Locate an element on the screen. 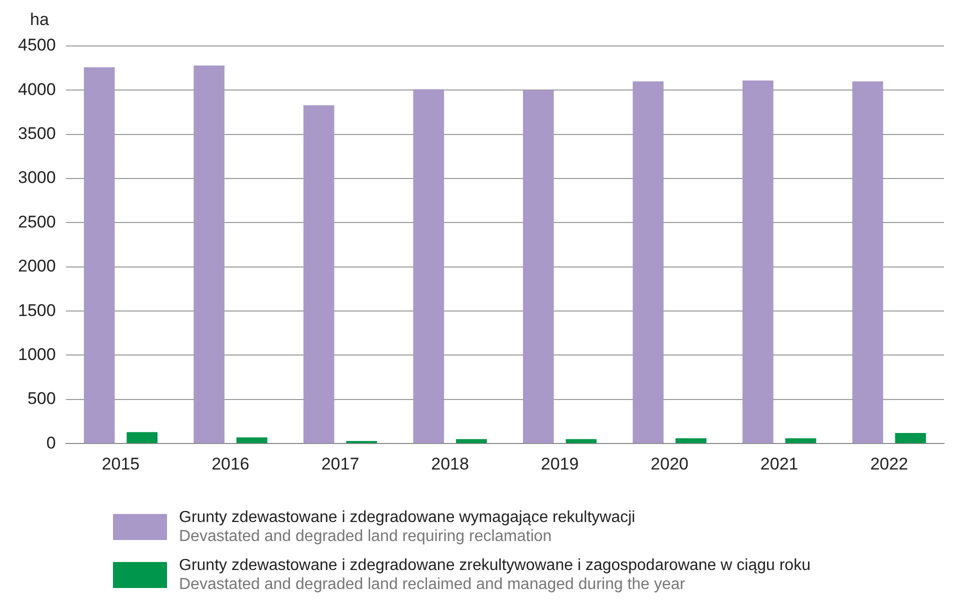 The image size is (960, 603). y-tick-label: 4500 is located at coordinates (37, 45).